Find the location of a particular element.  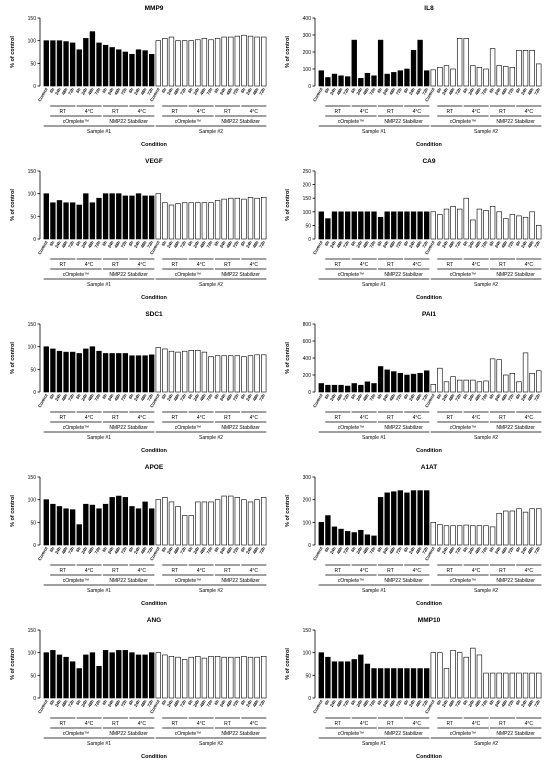

y-tick-label: 400 is located at coordinates (307, 359).